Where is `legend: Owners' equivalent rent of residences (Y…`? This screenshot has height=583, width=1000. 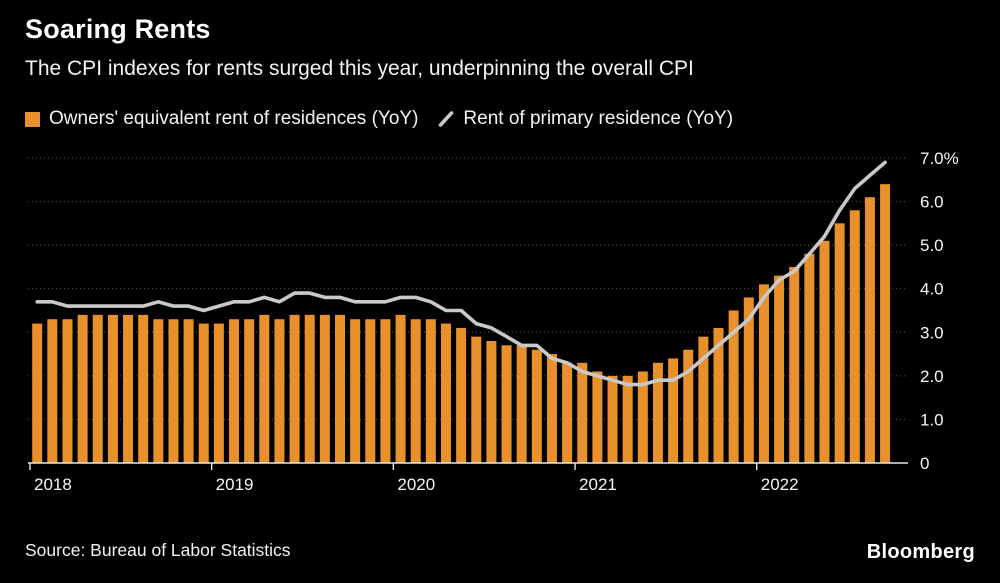
legend: Owners' equivalent rent of residences (Y… is located at coordinates (379, 119).